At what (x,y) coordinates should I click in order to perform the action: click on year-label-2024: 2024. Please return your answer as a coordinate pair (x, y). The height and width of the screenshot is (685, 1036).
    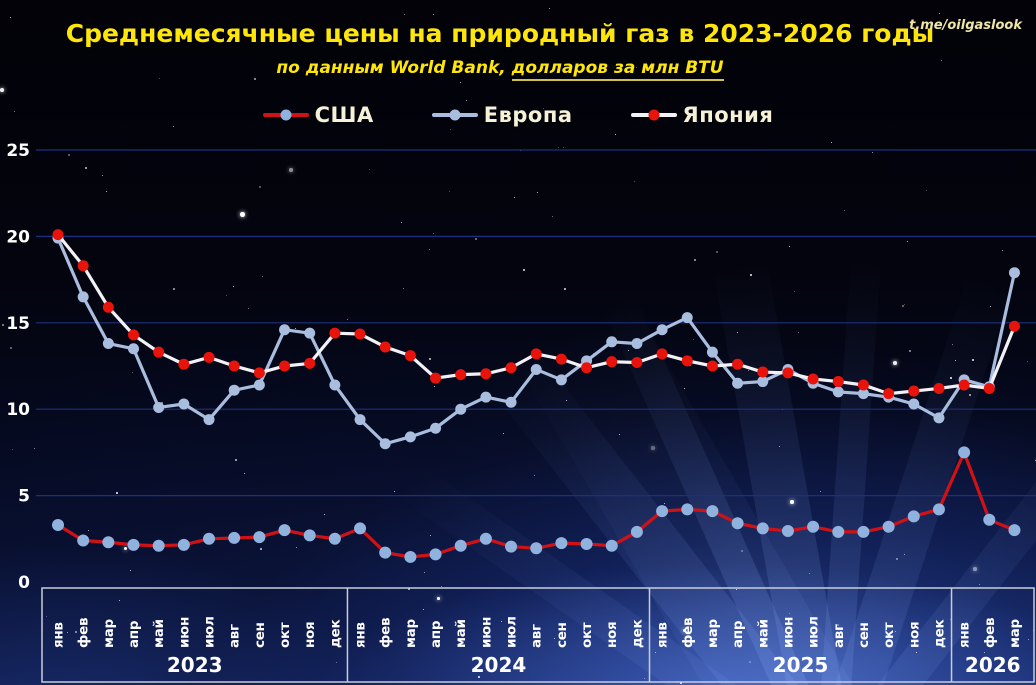
    Looking at the image, I should click on (499, 665).